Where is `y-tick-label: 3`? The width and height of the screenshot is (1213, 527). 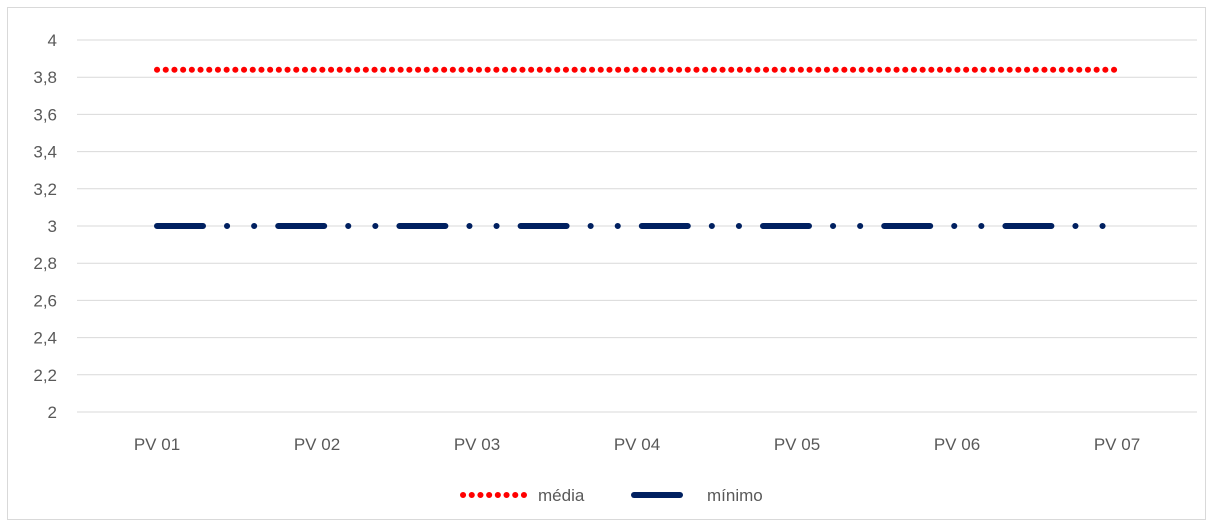
y-tick-label: 3 is located at coordinates (52, 226).